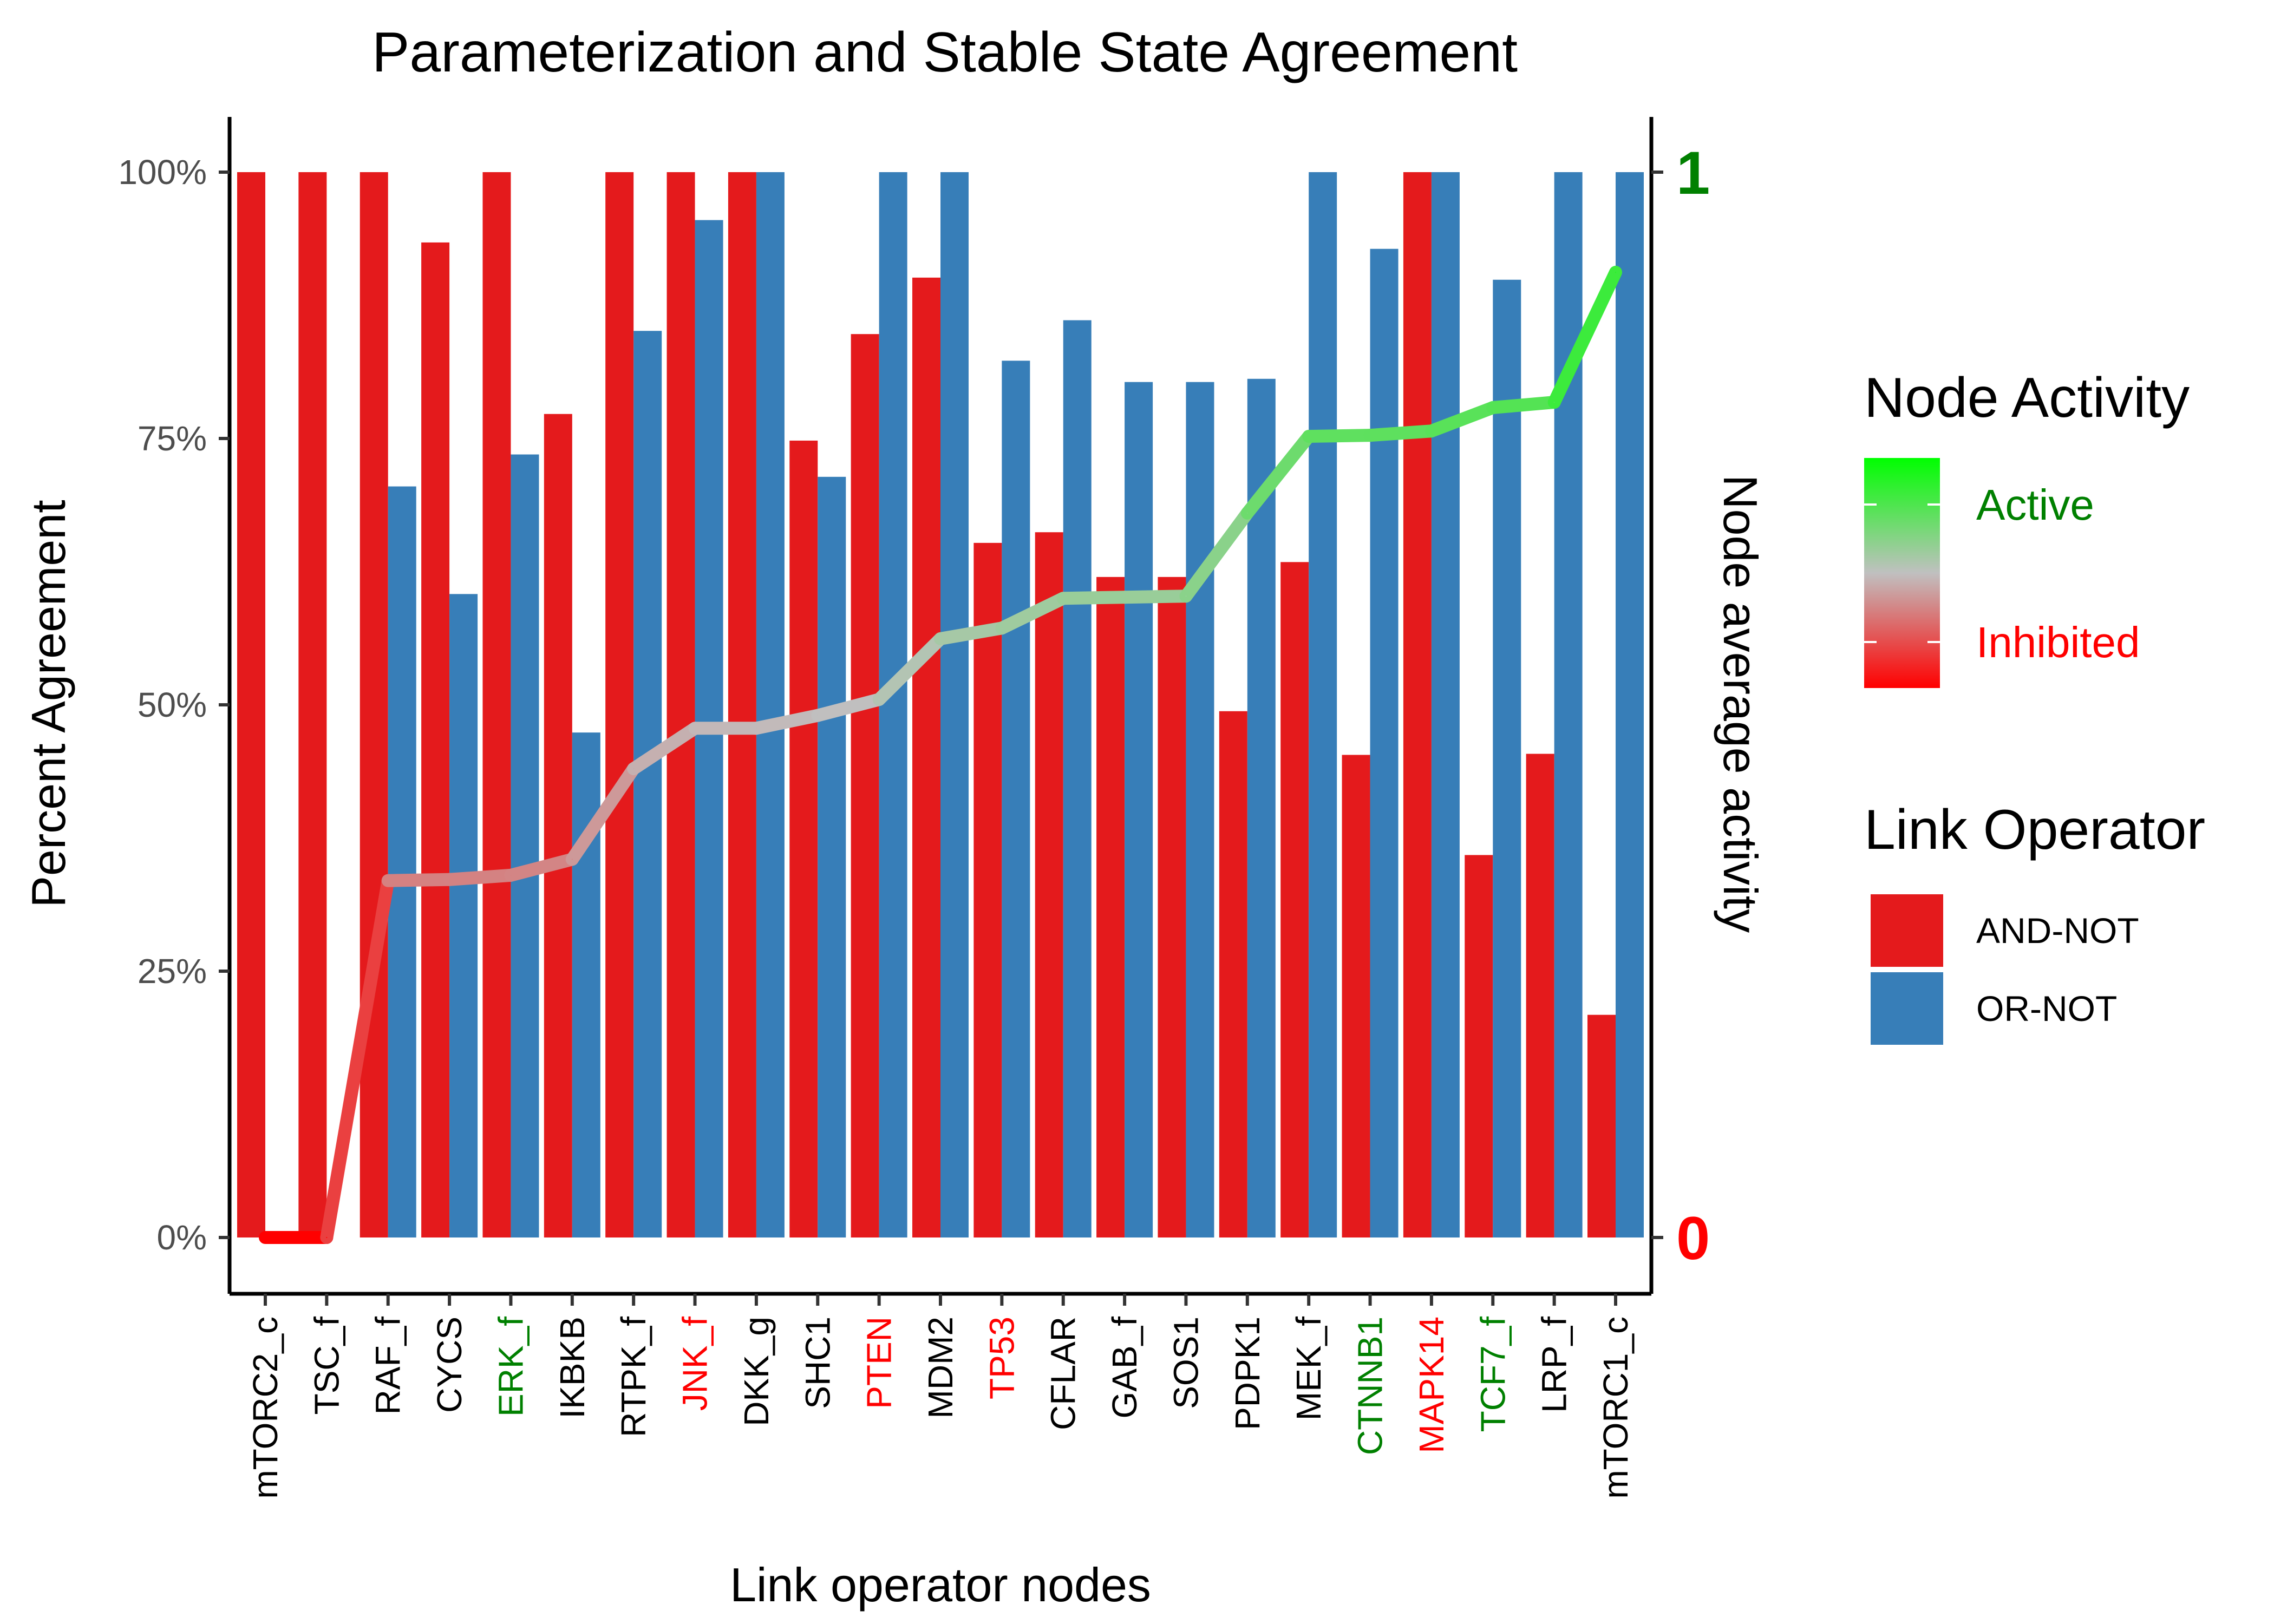  Describe the element at coordinates (1907, 930) in the screenshot. I see `legend-swatch-and-not` at that location.